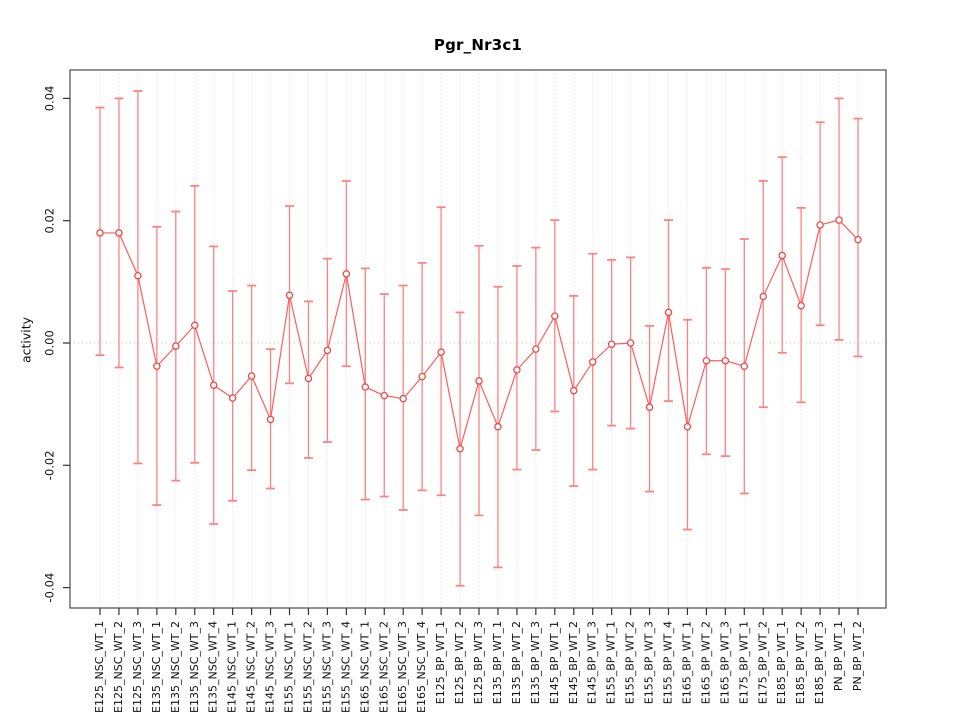  Describe the element at coordinates (497, 662) in the screenshot. I see `x-tick-label: E135_BP_WT_1` at that location.